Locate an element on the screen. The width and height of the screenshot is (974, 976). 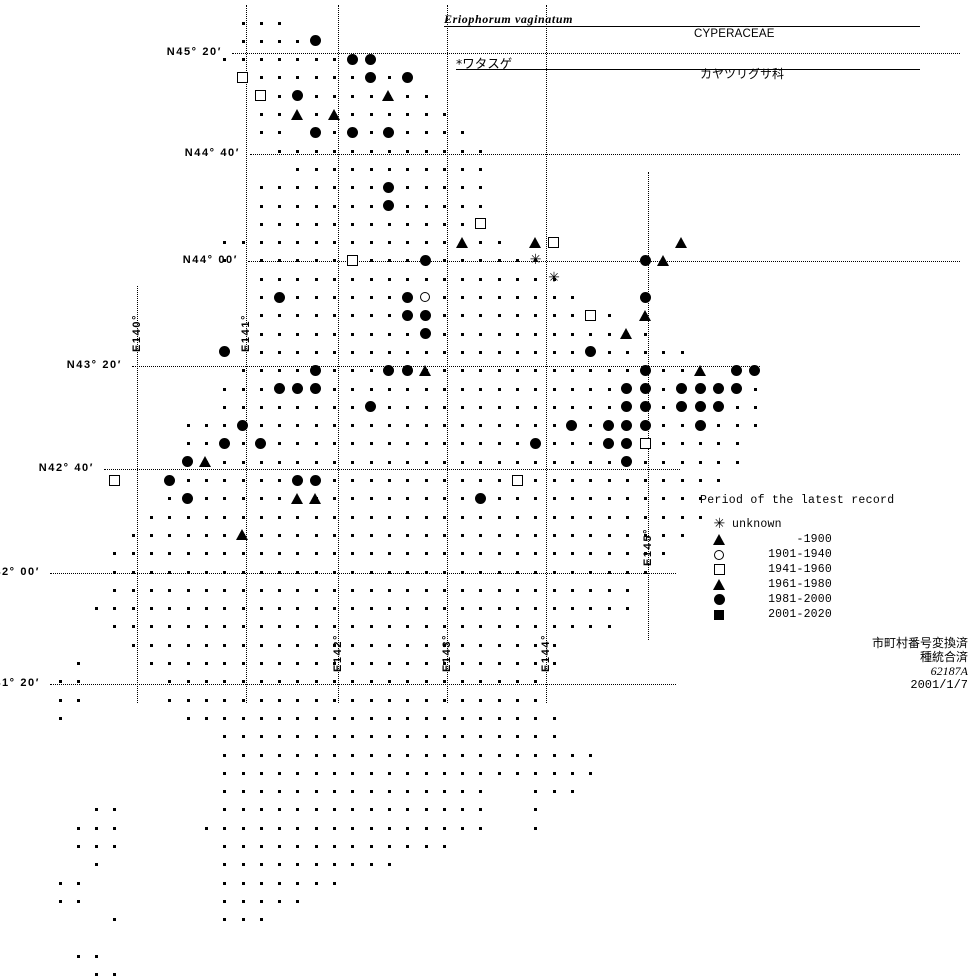
legend-symbol-triangle is located at coordinates (719, 584).